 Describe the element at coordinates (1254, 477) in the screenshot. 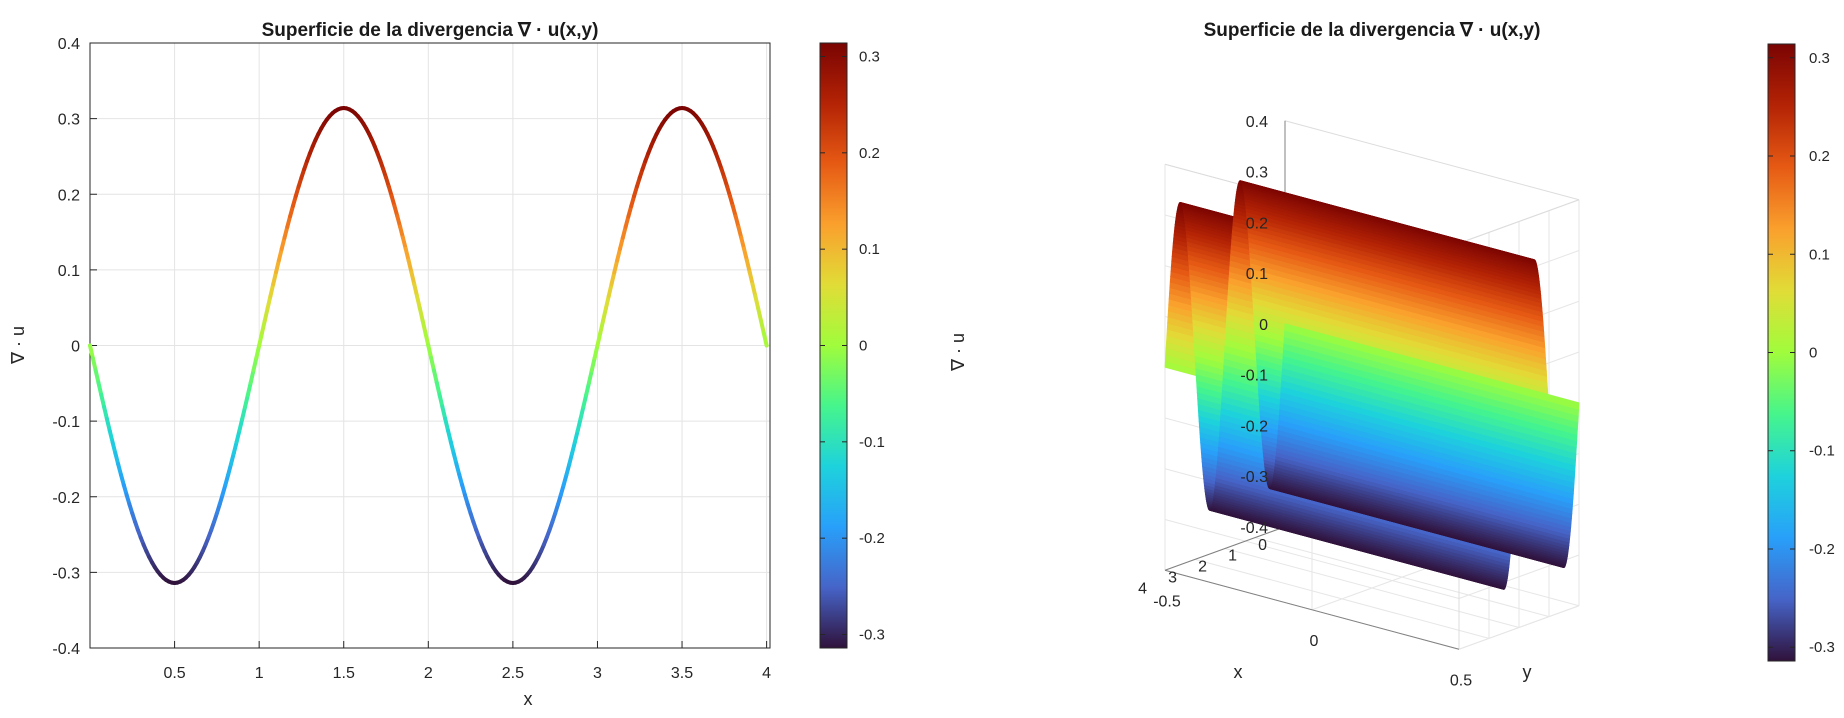

I see `z-tick-label: -0.3` at that location.